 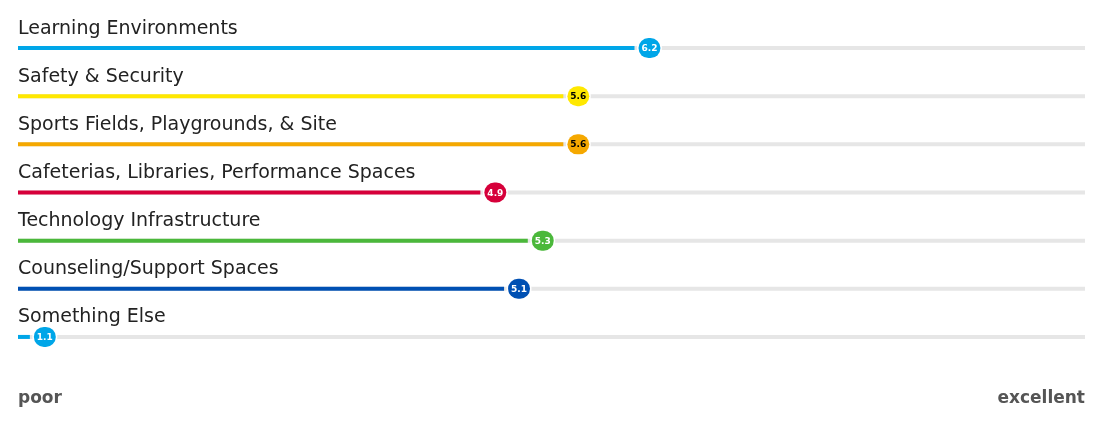 What do you see at coordinates (495, 192) in the screenshot?
I see `data-label: 4.9` at bounding box center [495, 192].